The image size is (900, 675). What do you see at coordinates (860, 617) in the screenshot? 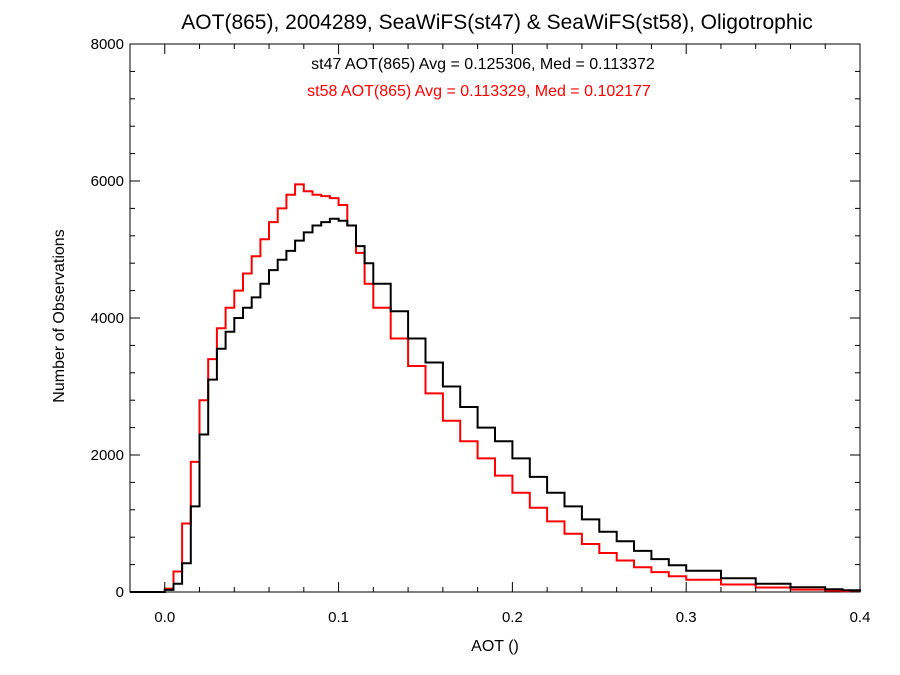
I see `x-tick-label: 0.4` at bounding box center [860, 617].